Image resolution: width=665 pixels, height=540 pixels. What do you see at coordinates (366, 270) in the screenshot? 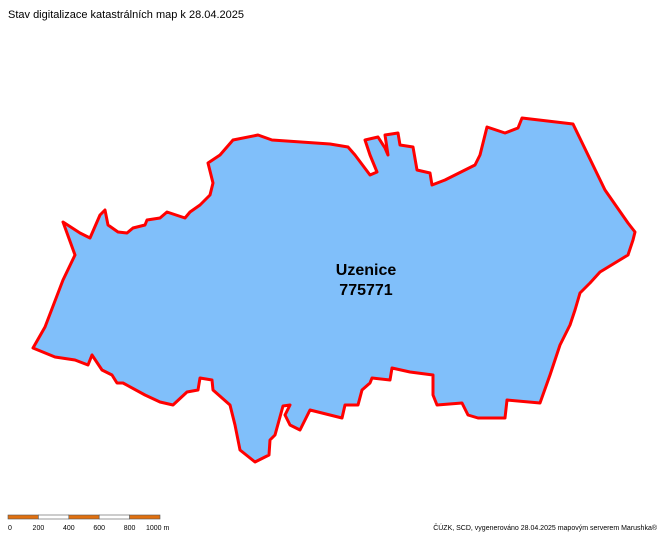
I see `area-name: Uzenice` at bounding box center [366, 270].